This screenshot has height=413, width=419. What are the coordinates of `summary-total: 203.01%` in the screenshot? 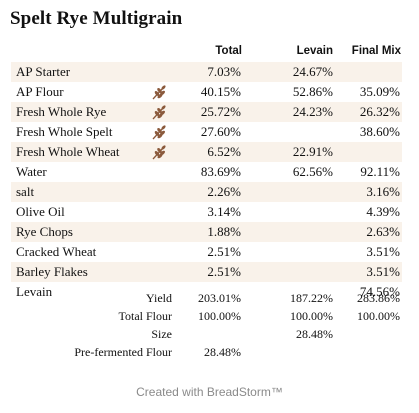 It's located at (219, 298).